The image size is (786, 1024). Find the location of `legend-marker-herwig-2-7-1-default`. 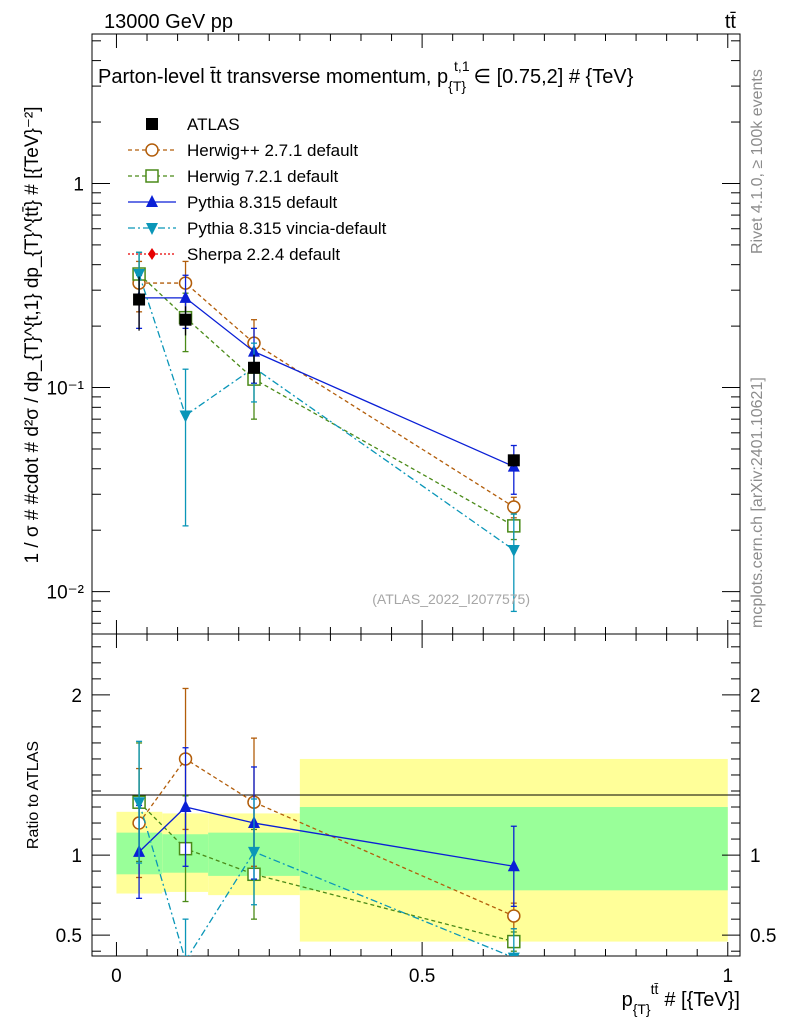

legend-marker-herwig-2-7-1-default is located at coordinates (152, 150).